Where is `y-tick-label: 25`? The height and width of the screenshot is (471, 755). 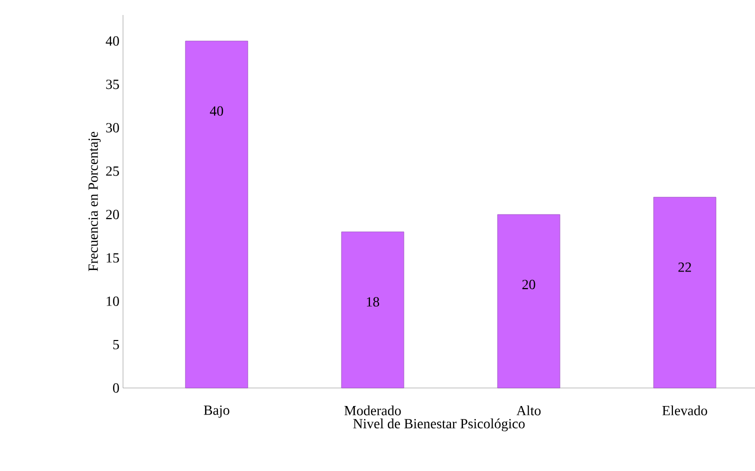 y-tick-label: 25 is located at coordinates (112, 171).